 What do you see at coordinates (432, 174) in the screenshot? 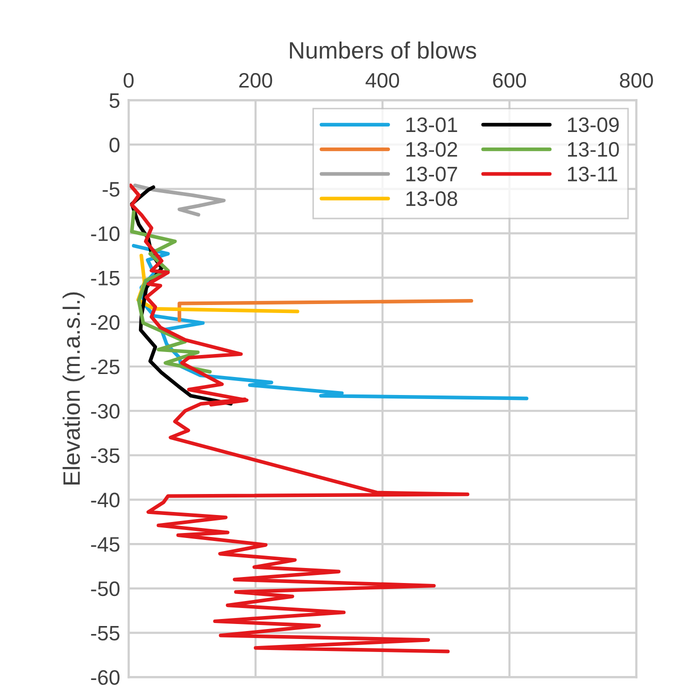
I see `legend-label: 13-07` at bounding box center [432, 174].